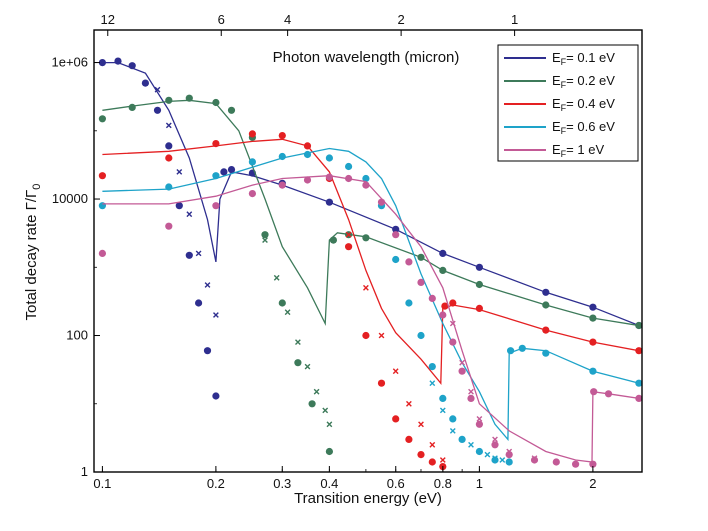 The height and width of the screenshot is (531, 708). Describe the element at coordinates (216, 483) in the screenshot. I see `x-tick-label: 0.2` at that location.